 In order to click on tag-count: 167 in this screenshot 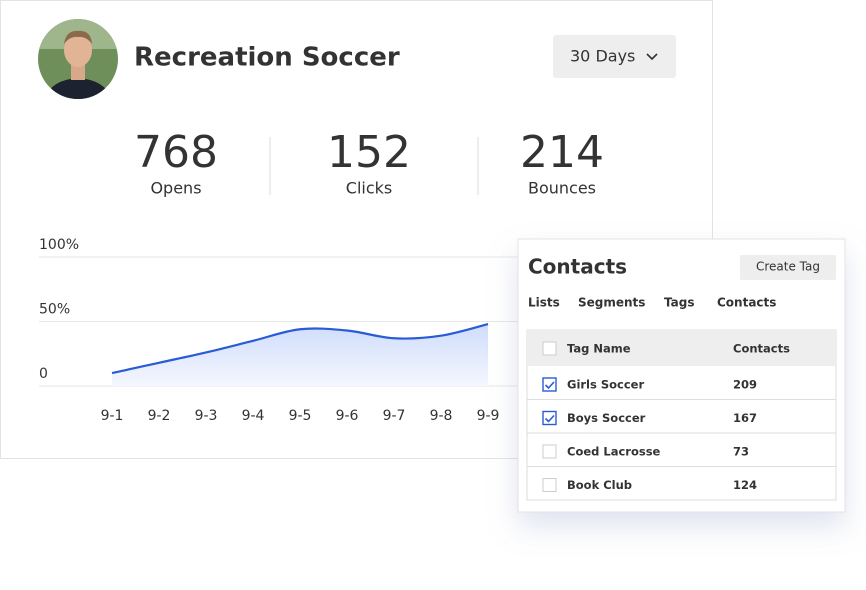, I will do `click(745, 418)`.